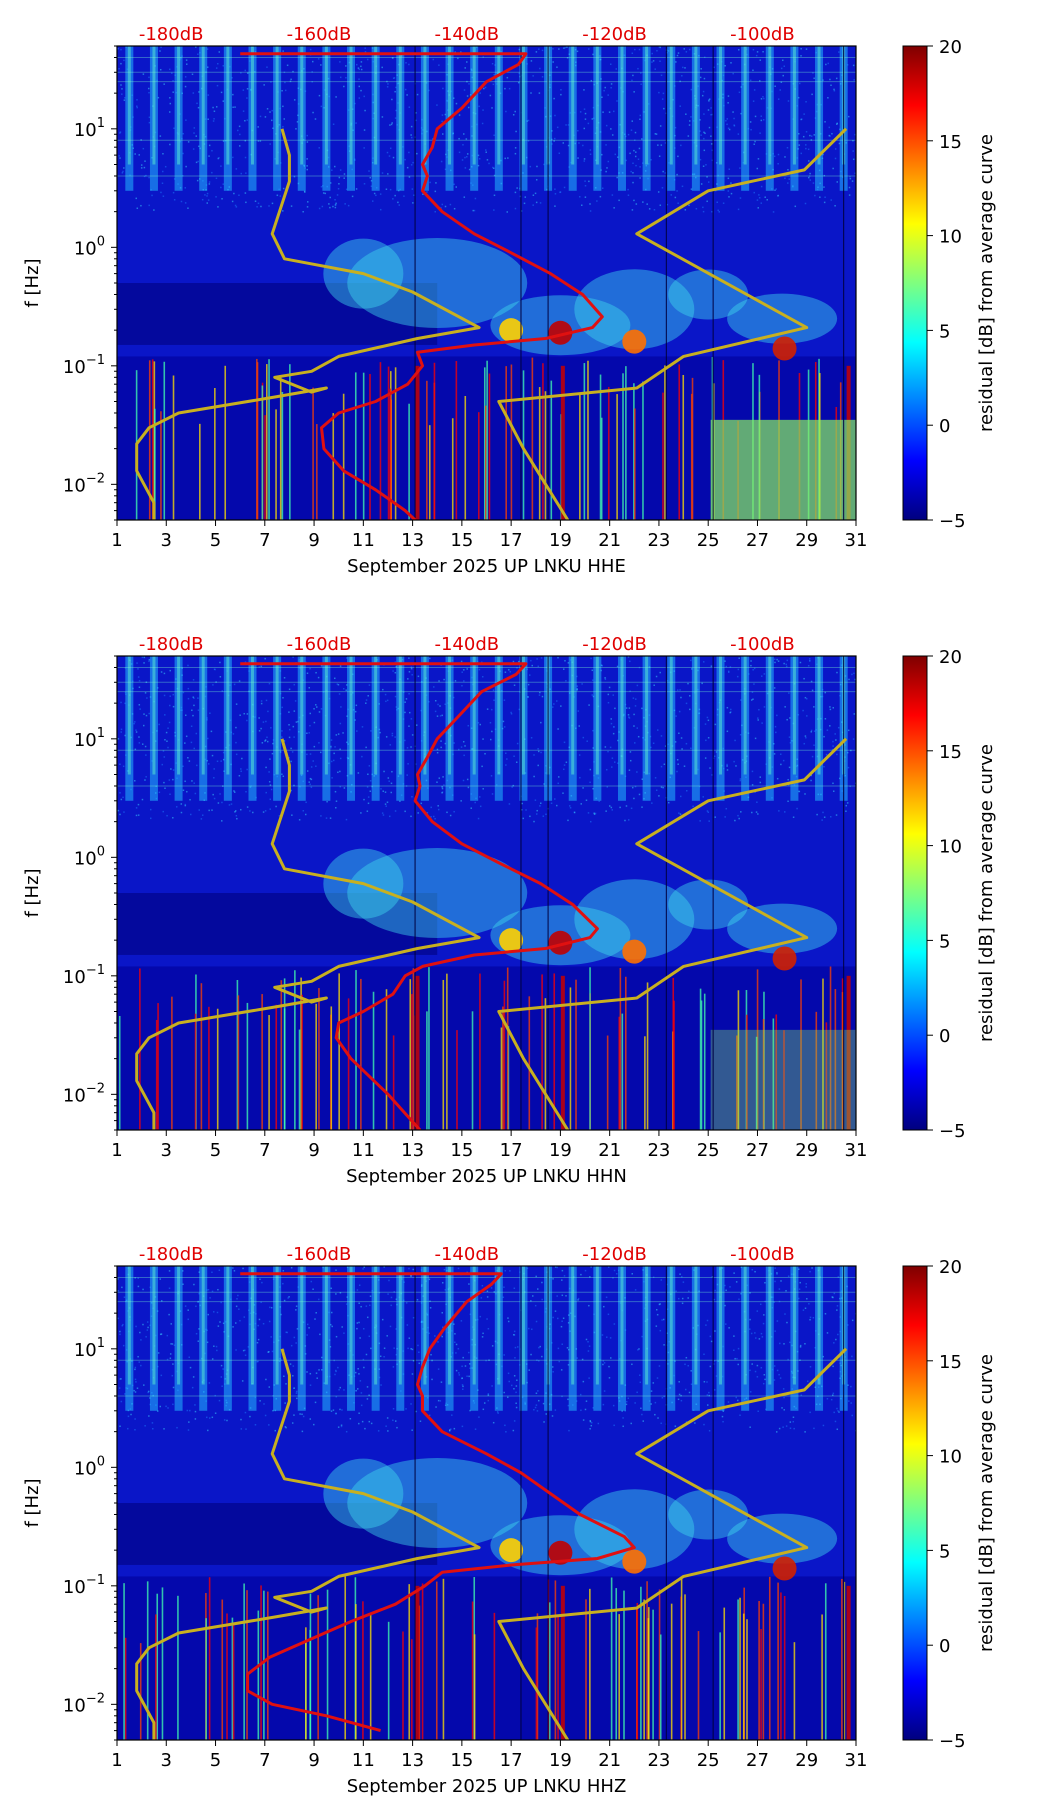 The width and height of the screenshot is (1052, 1820). What do you see at coordinates (634, 341) in the screenshot?
I see `hot-spot` at bounding box center [634, 341].